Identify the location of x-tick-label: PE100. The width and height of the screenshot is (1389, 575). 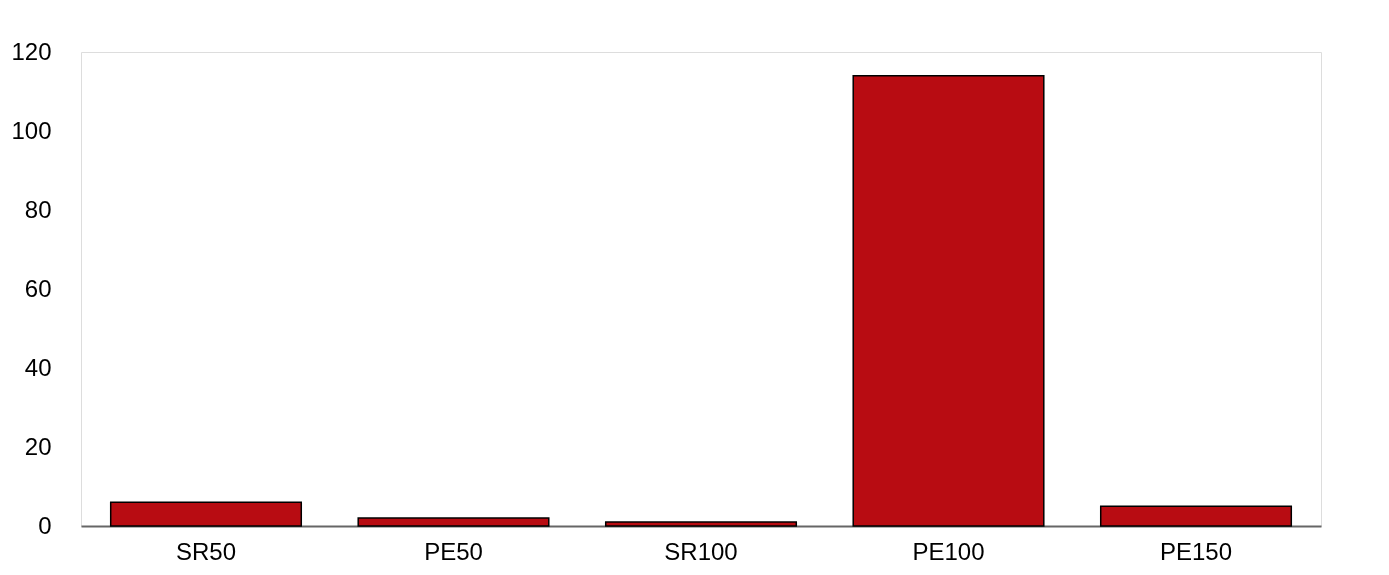
(948, 551).